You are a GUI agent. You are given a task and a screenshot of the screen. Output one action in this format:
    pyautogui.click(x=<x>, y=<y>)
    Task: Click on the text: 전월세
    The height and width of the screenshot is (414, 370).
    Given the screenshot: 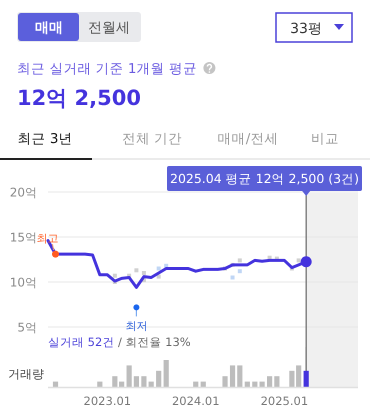 What is the action you would take?
    pyautogui.click(x=109, y=28)
    